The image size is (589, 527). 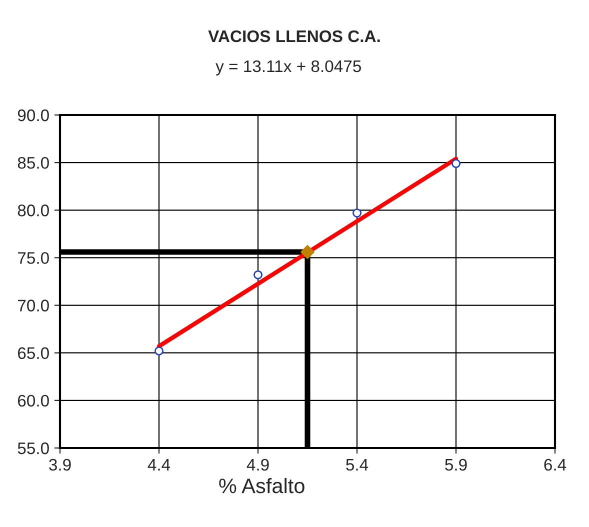 I want to click on y-tick-label: 90.0, so click(x=33, y=115).